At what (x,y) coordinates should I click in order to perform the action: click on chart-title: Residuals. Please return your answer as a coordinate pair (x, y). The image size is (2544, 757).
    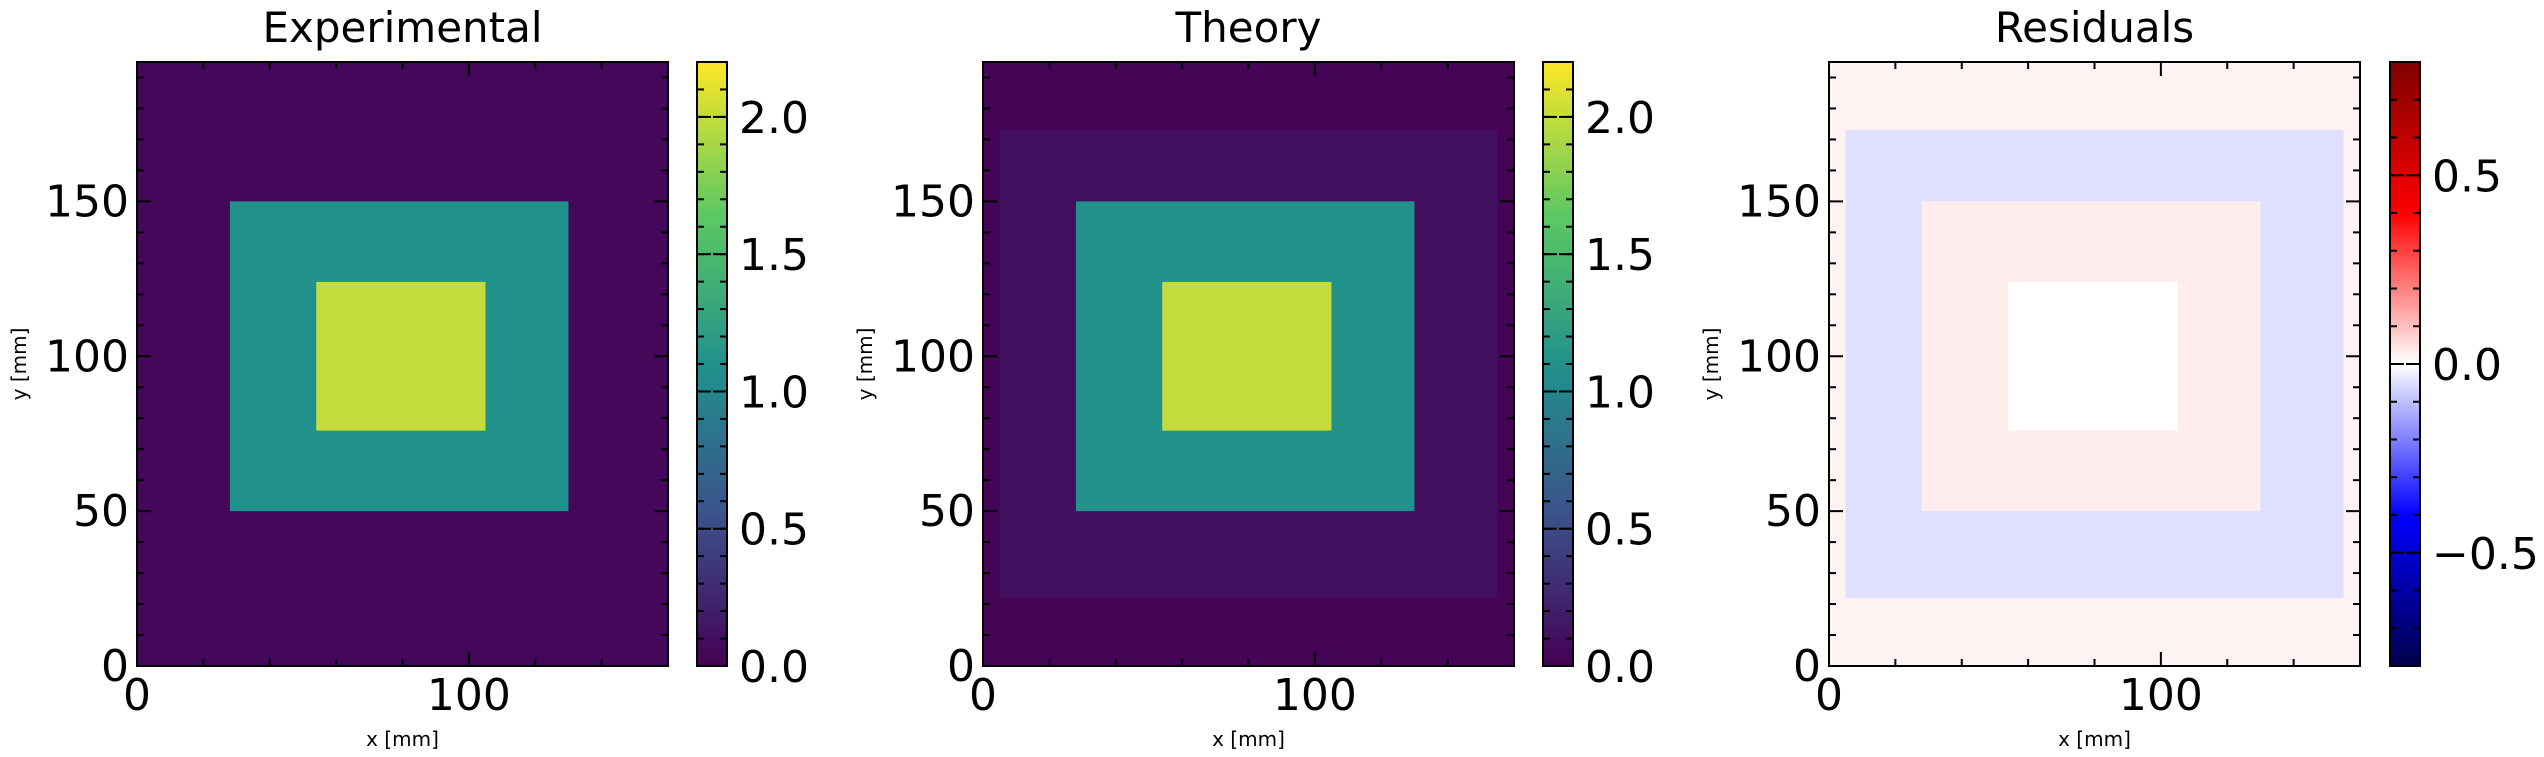
    Looking at the image, I should click on (2094, 27).